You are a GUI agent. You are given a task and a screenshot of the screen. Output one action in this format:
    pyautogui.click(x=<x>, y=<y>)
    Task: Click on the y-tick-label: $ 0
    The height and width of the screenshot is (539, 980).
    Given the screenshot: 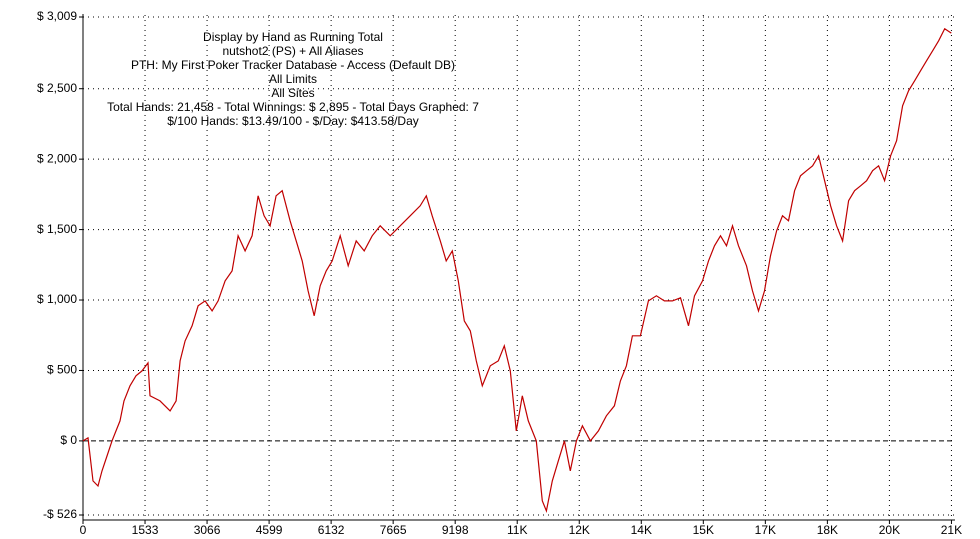 What is the action you would take?
    pyautogui.click(x=68, y=440)
    